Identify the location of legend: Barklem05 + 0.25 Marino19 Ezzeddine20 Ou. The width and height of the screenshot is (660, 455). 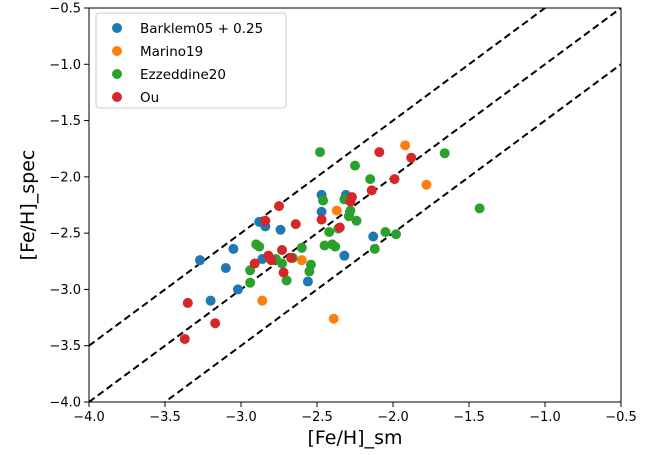
(191, 60).